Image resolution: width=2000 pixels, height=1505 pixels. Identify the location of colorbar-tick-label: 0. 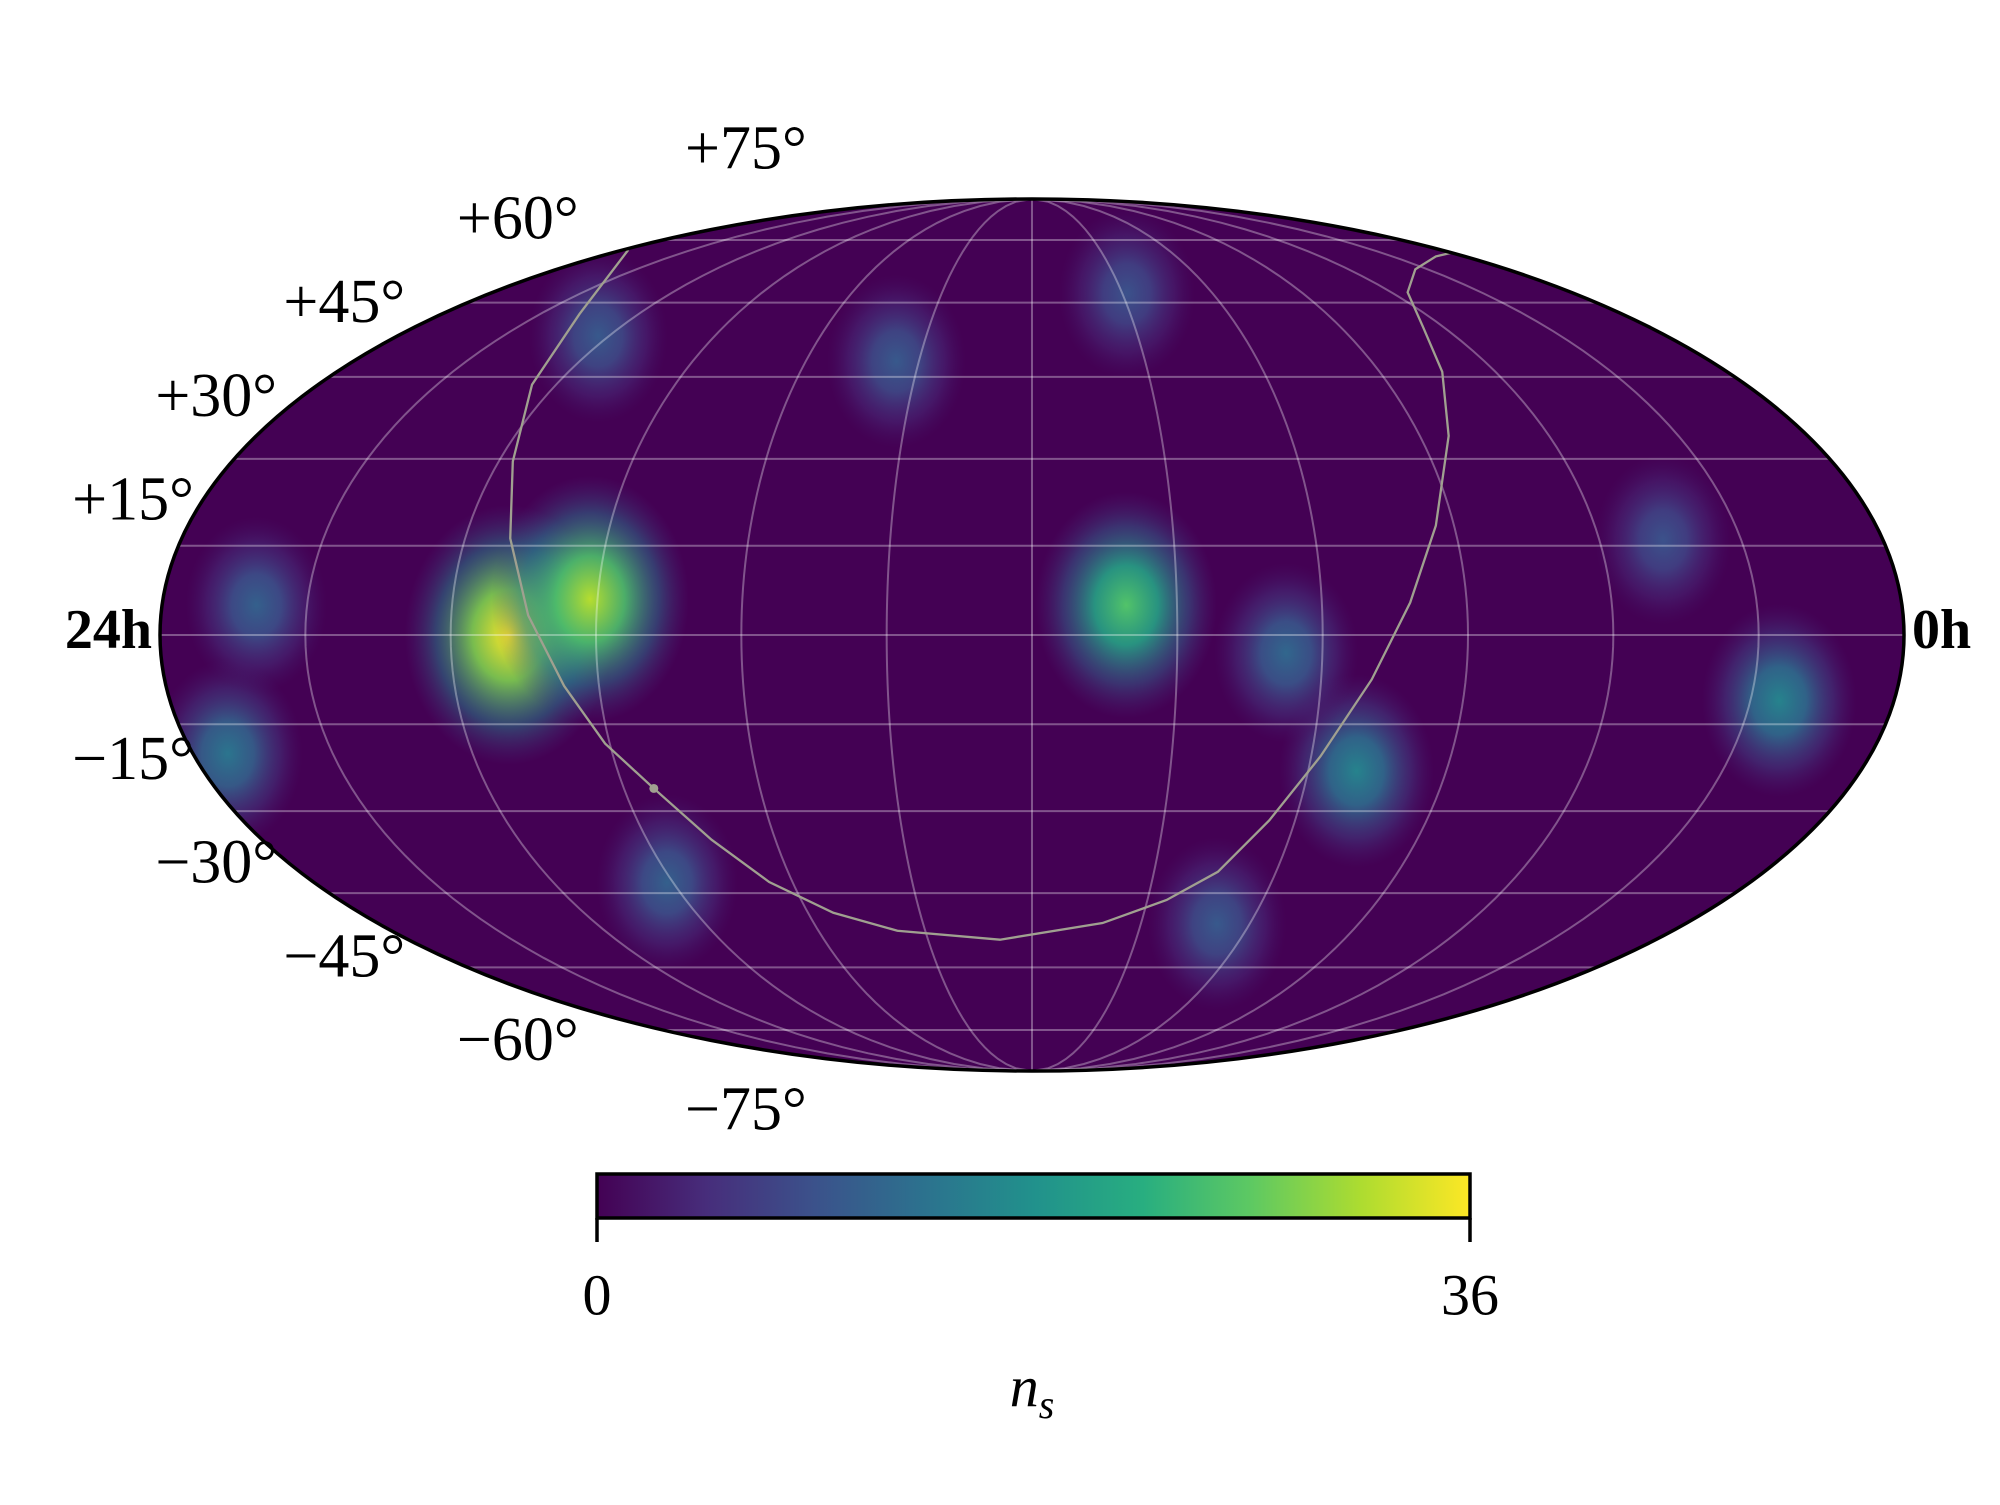
(597, 1294).